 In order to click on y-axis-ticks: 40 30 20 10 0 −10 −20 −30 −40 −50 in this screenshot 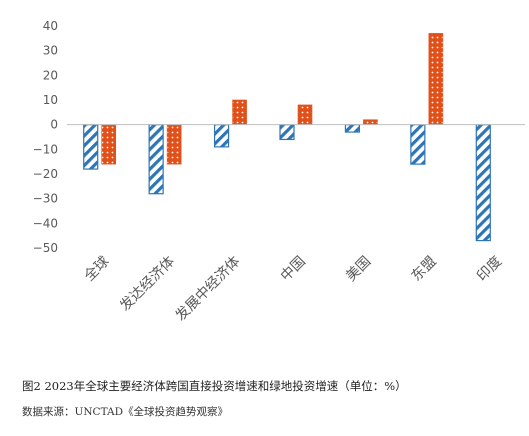, I will do `click(45, 137)`.